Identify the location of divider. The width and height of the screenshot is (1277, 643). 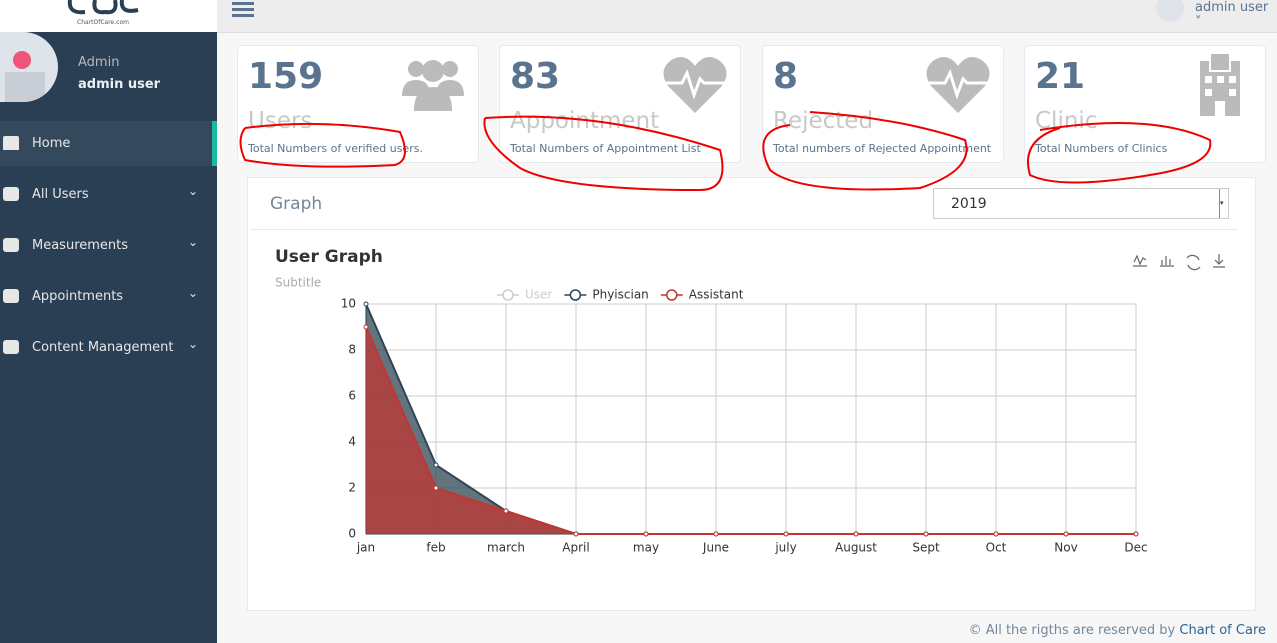
(744, 229).